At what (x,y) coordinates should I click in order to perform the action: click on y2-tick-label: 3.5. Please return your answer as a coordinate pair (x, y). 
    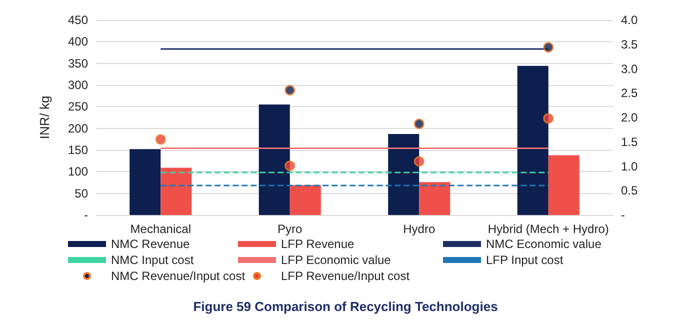
    Looking at the image, I should click on (629, 44).